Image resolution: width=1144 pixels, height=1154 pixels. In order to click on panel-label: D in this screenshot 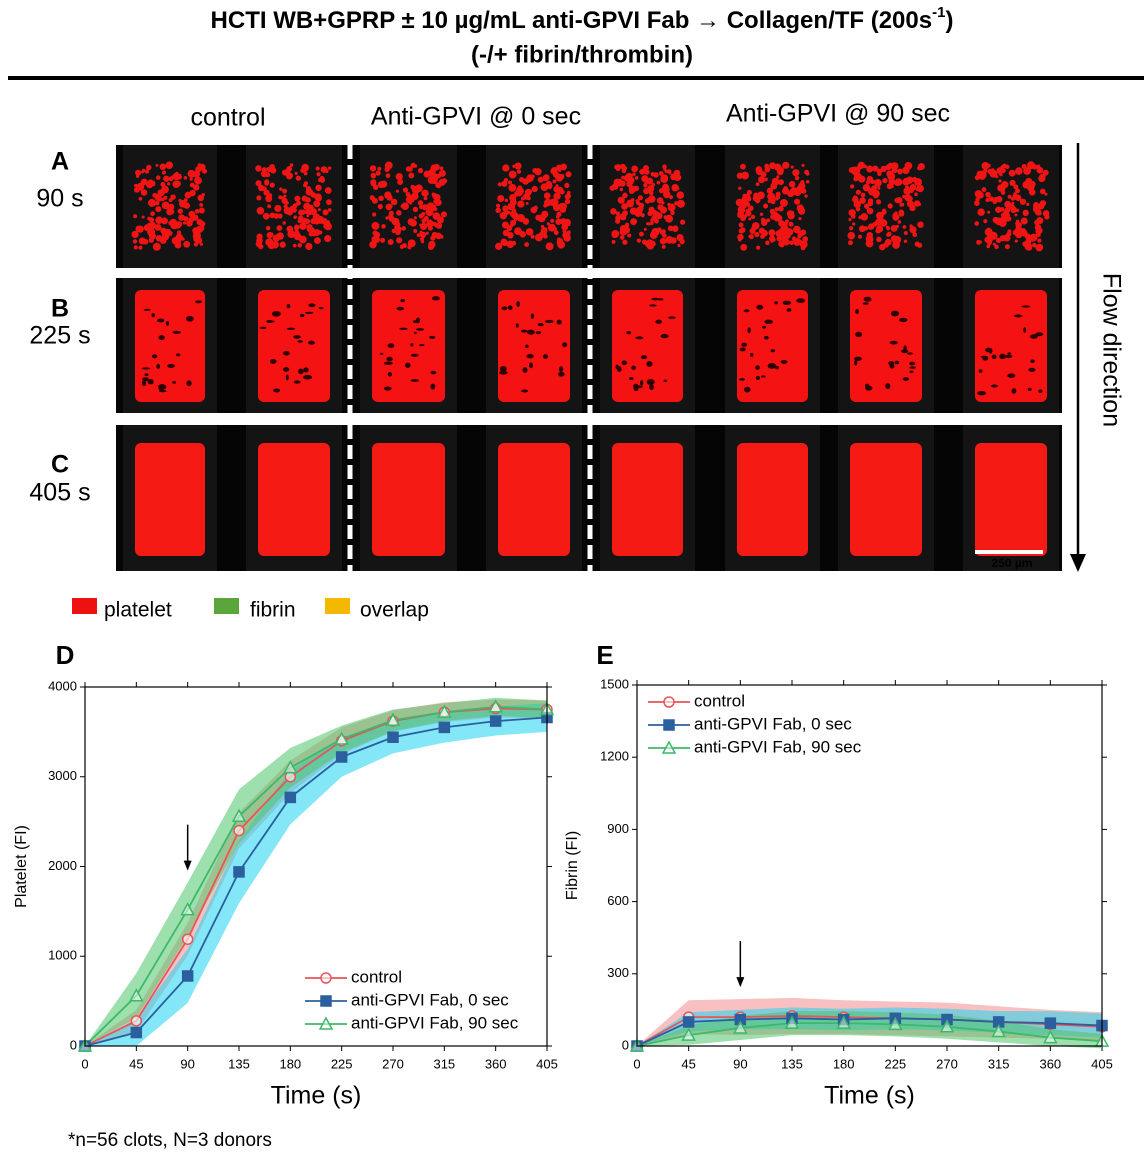, I will do `click(65, 655)`.